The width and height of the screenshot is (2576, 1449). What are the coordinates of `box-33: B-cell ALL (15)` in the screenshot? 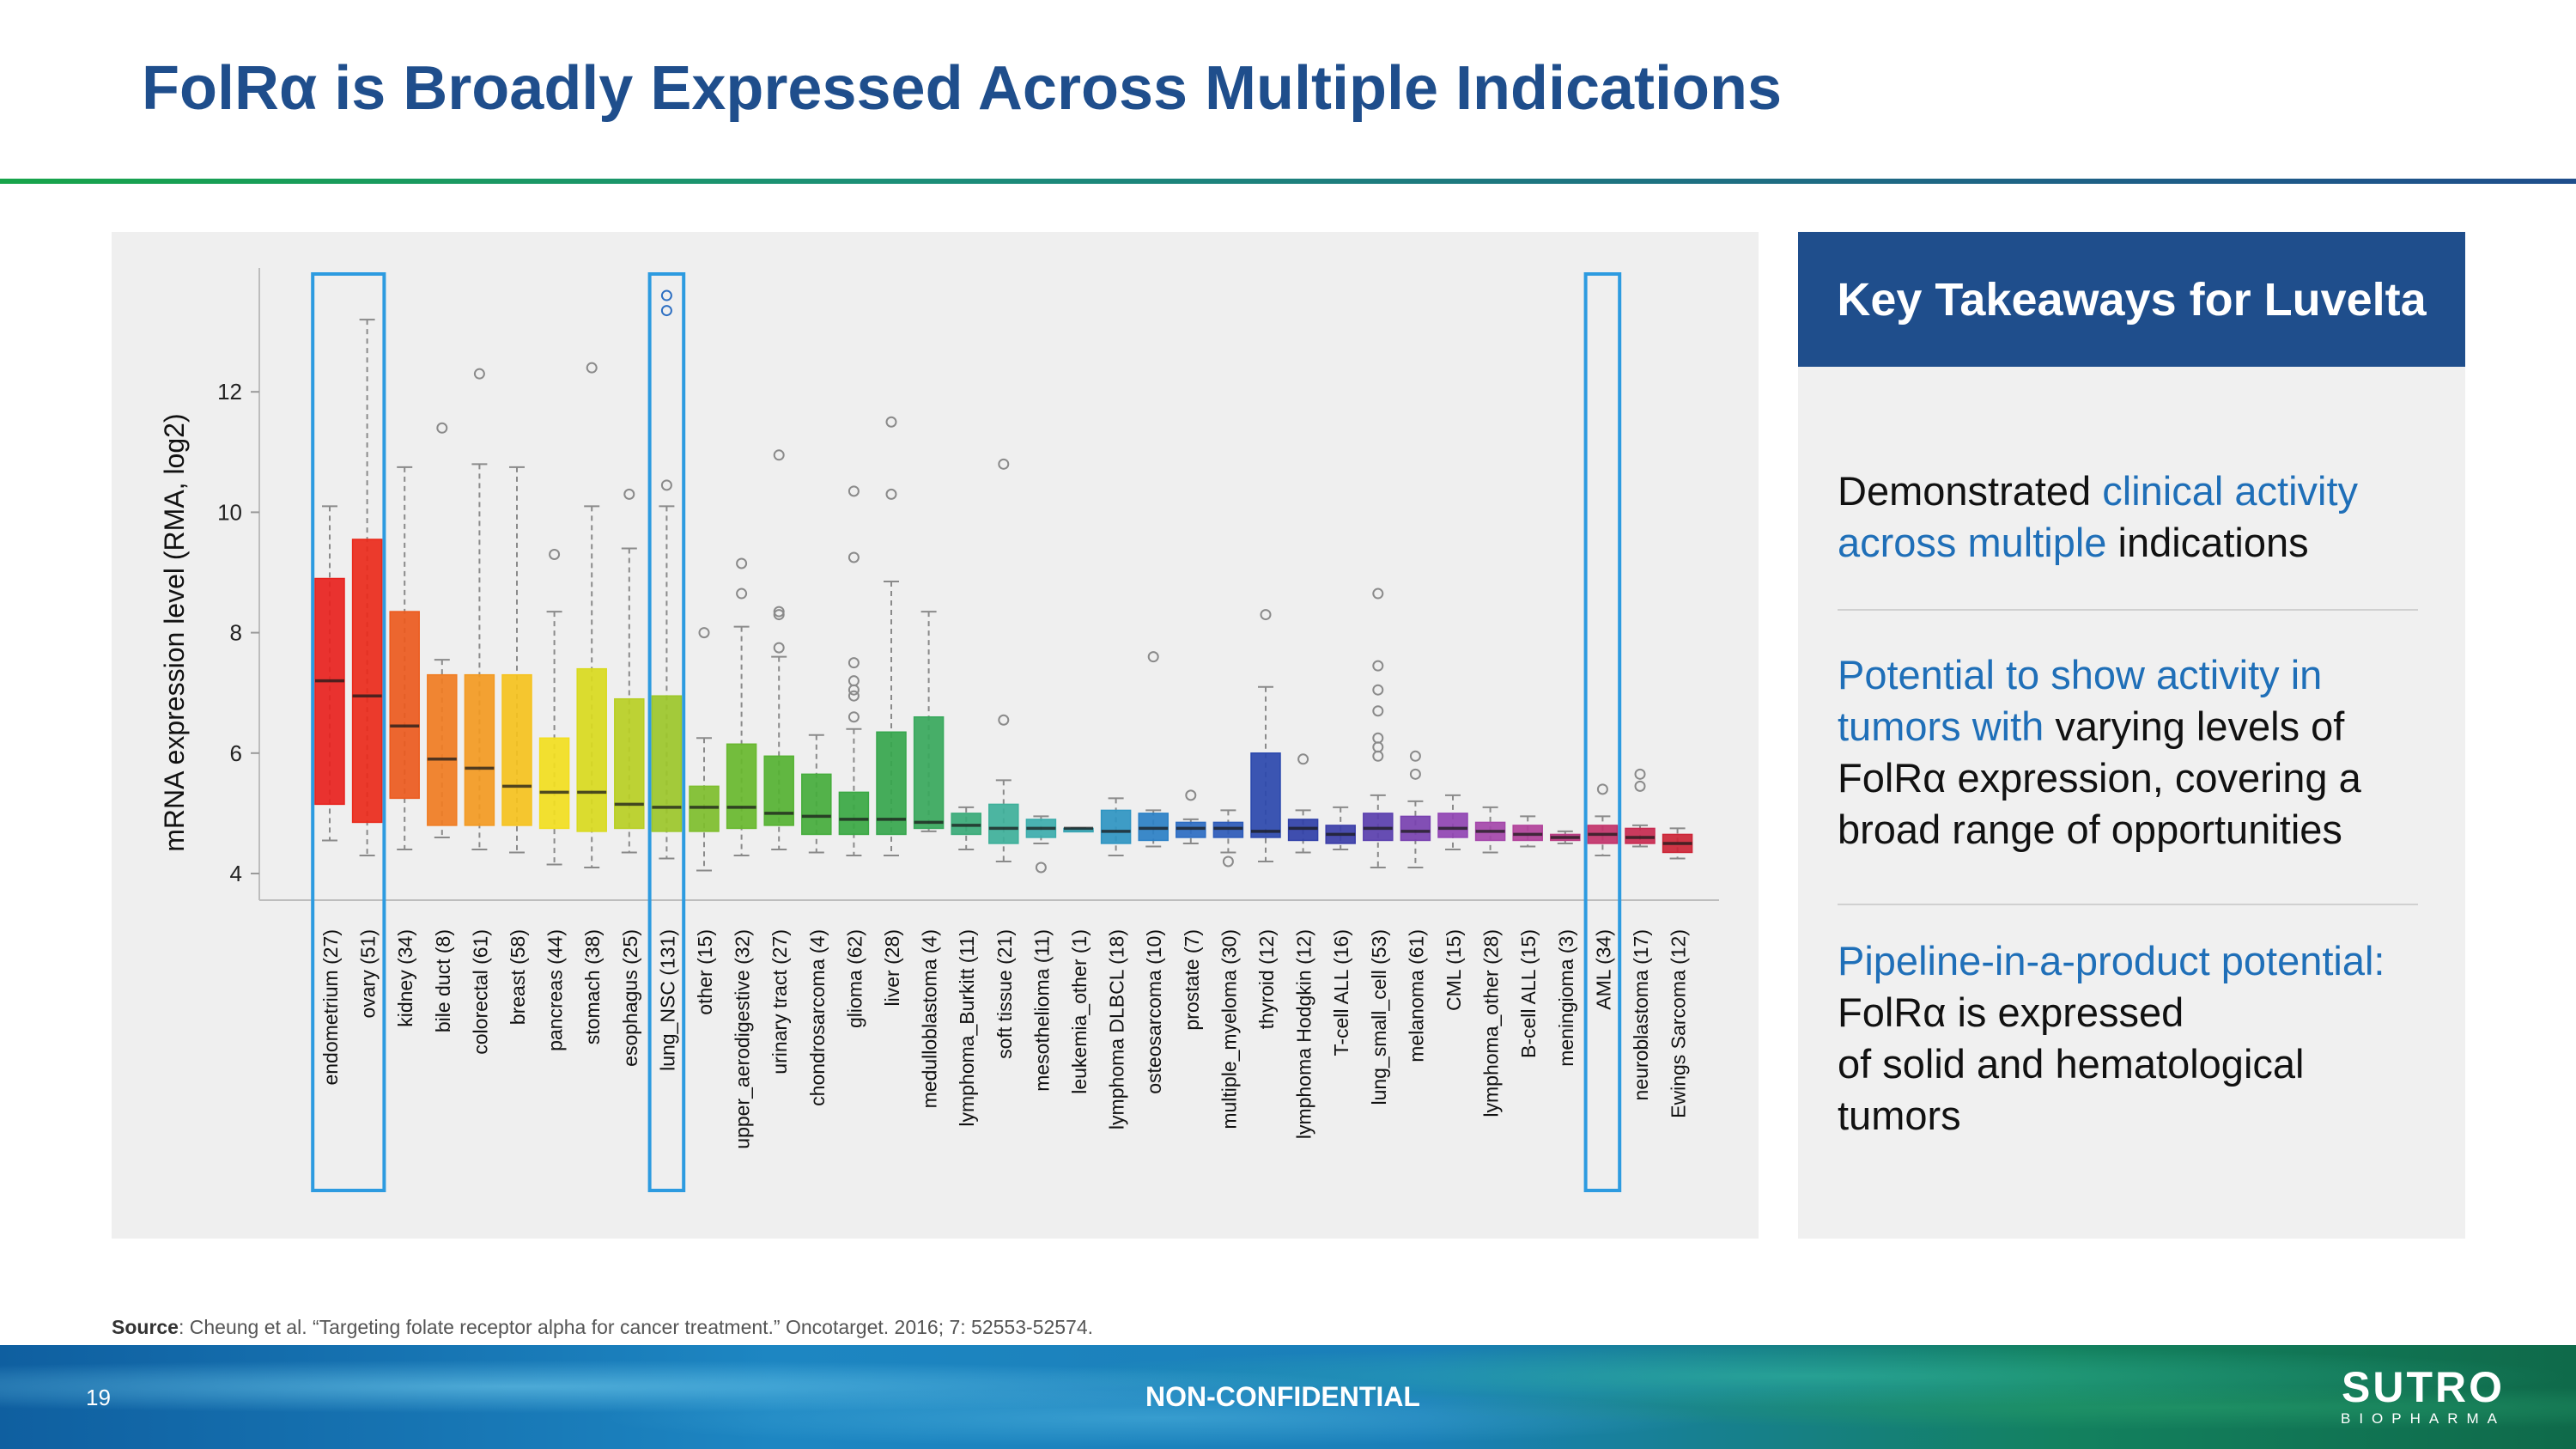 It's located at (1528, 936).